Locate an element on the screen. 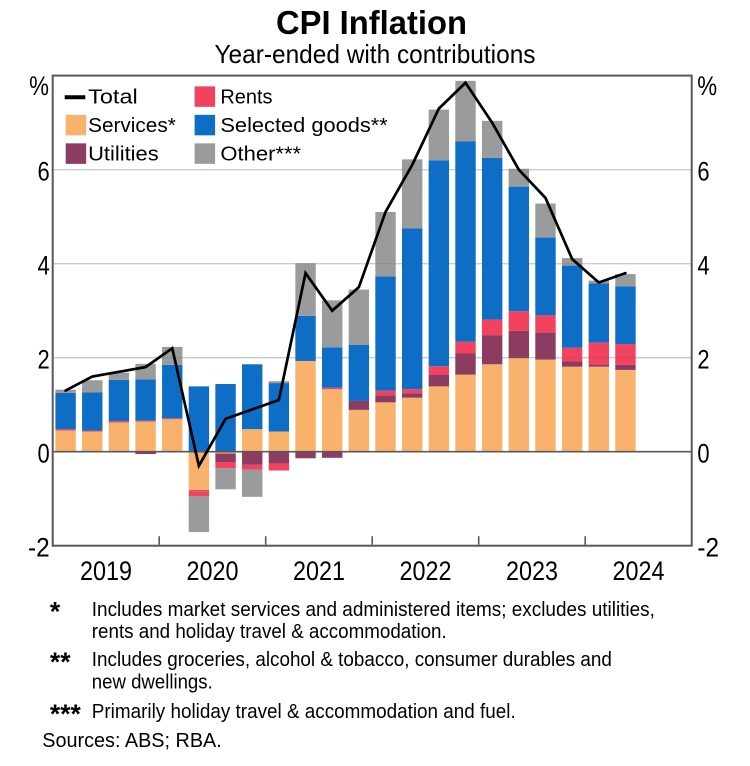 The width and height of the screenshot is (750, 766). svg-text: Rents is located at coordinates (246, 97).